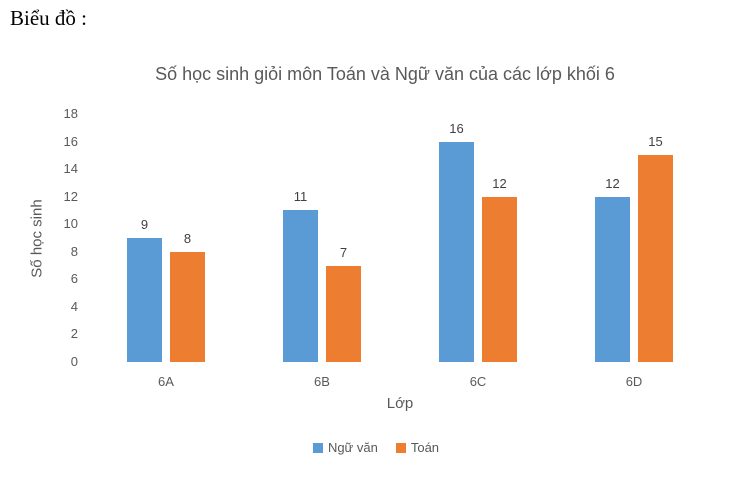  I want to click on legend: Ngữ văn Toán, so click(376, 447).